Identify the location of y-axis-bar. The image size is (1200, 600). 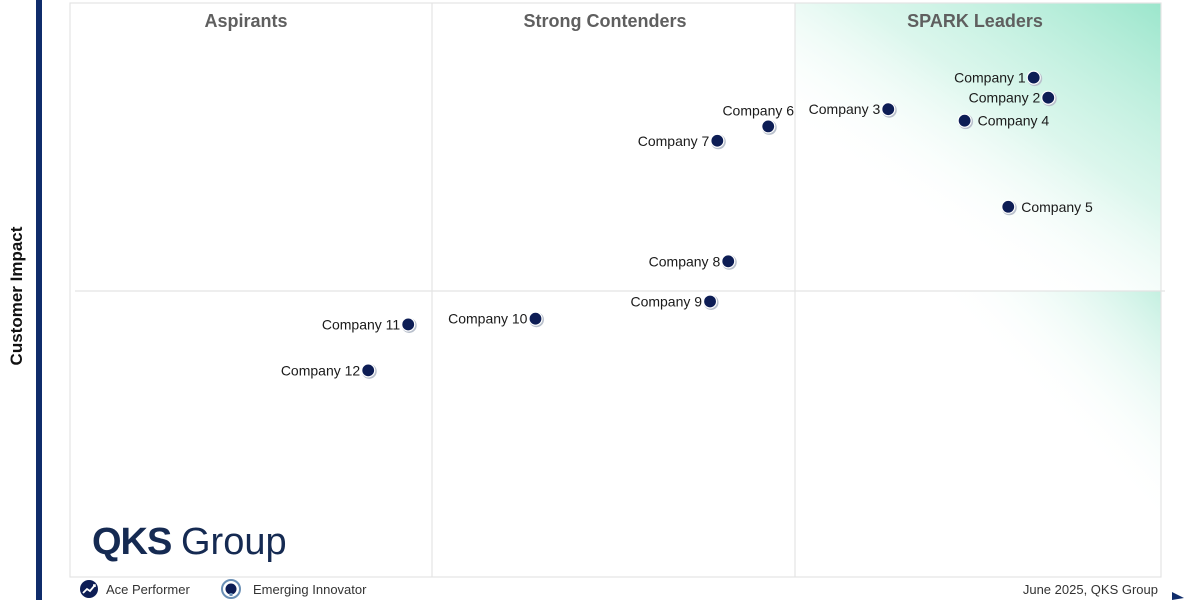
(39, 300).